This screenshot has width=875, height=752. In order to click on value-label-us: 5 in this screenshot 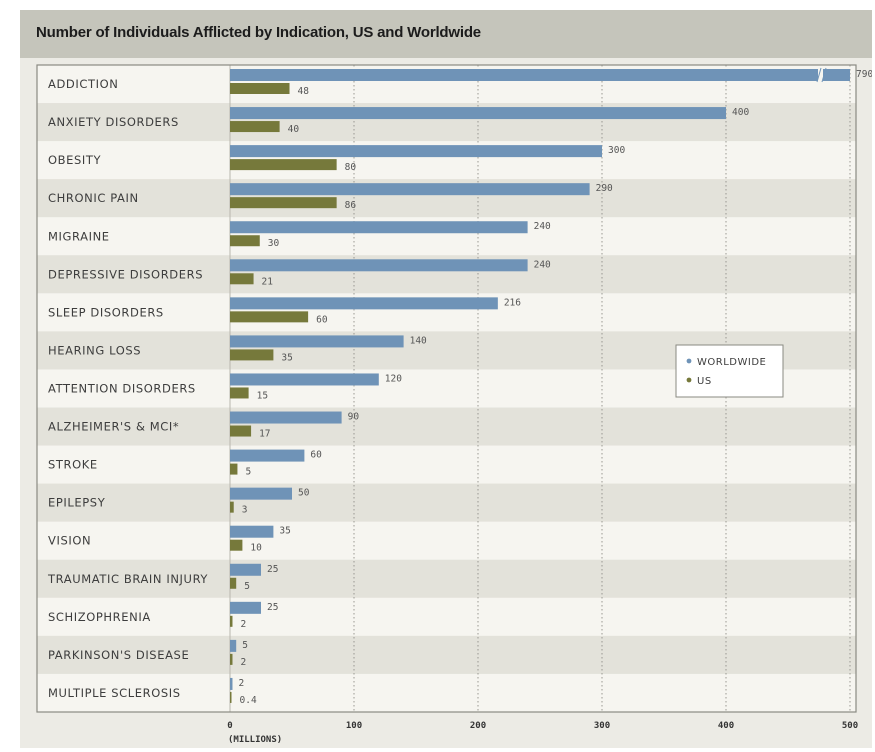, I will do `click(248, 472)`.